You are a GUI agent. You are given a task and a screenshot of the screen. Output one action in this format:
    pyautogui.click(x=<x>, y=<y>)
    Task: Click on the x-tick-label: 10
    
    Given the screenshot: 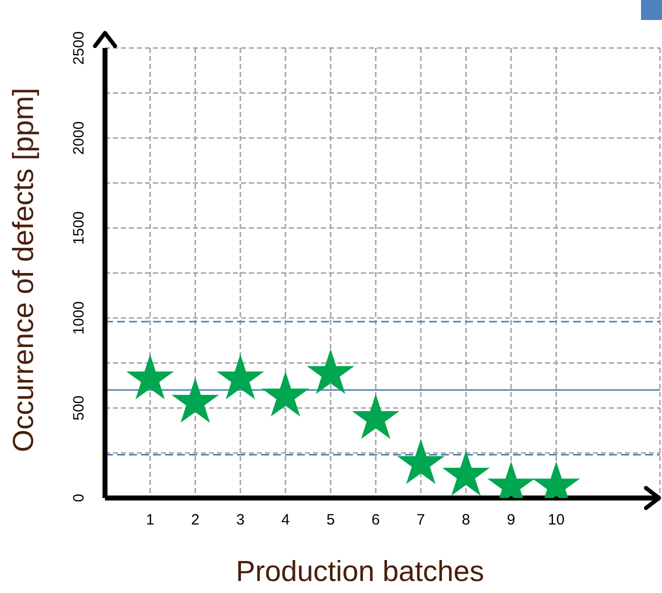 What is the action you would take?
    pyautogui.click(x=556, y=520)
    